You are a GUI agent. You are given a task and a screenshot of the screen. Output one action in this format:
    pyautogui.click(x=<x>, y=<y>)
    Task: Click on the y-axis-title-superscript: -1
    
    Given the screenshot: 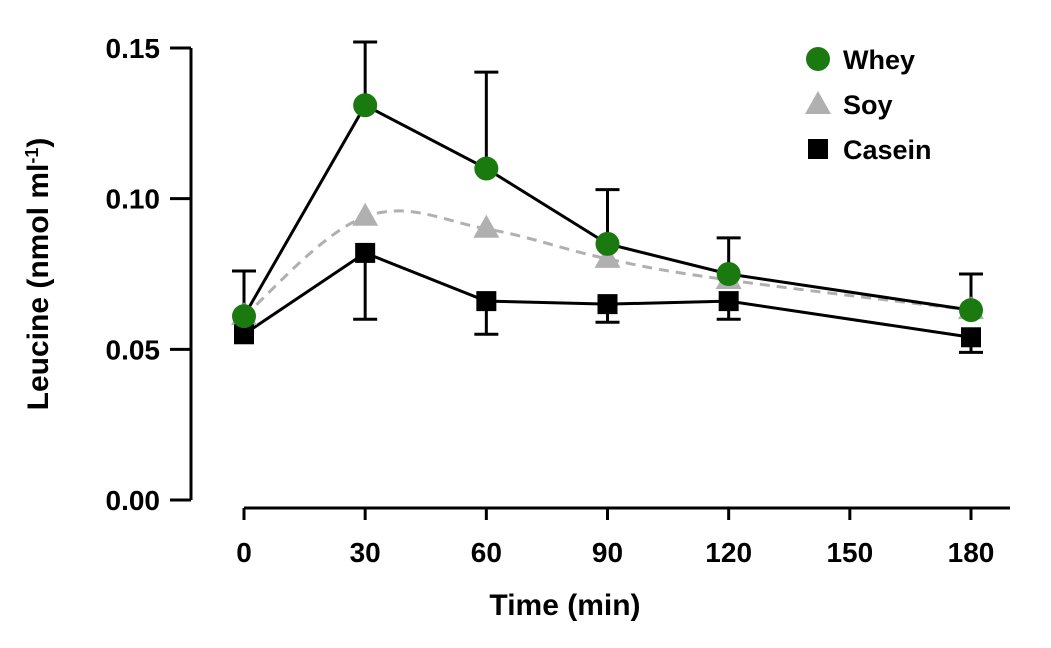 What is the action you would take?
    pyautogui.click(x=32, y=156)
    